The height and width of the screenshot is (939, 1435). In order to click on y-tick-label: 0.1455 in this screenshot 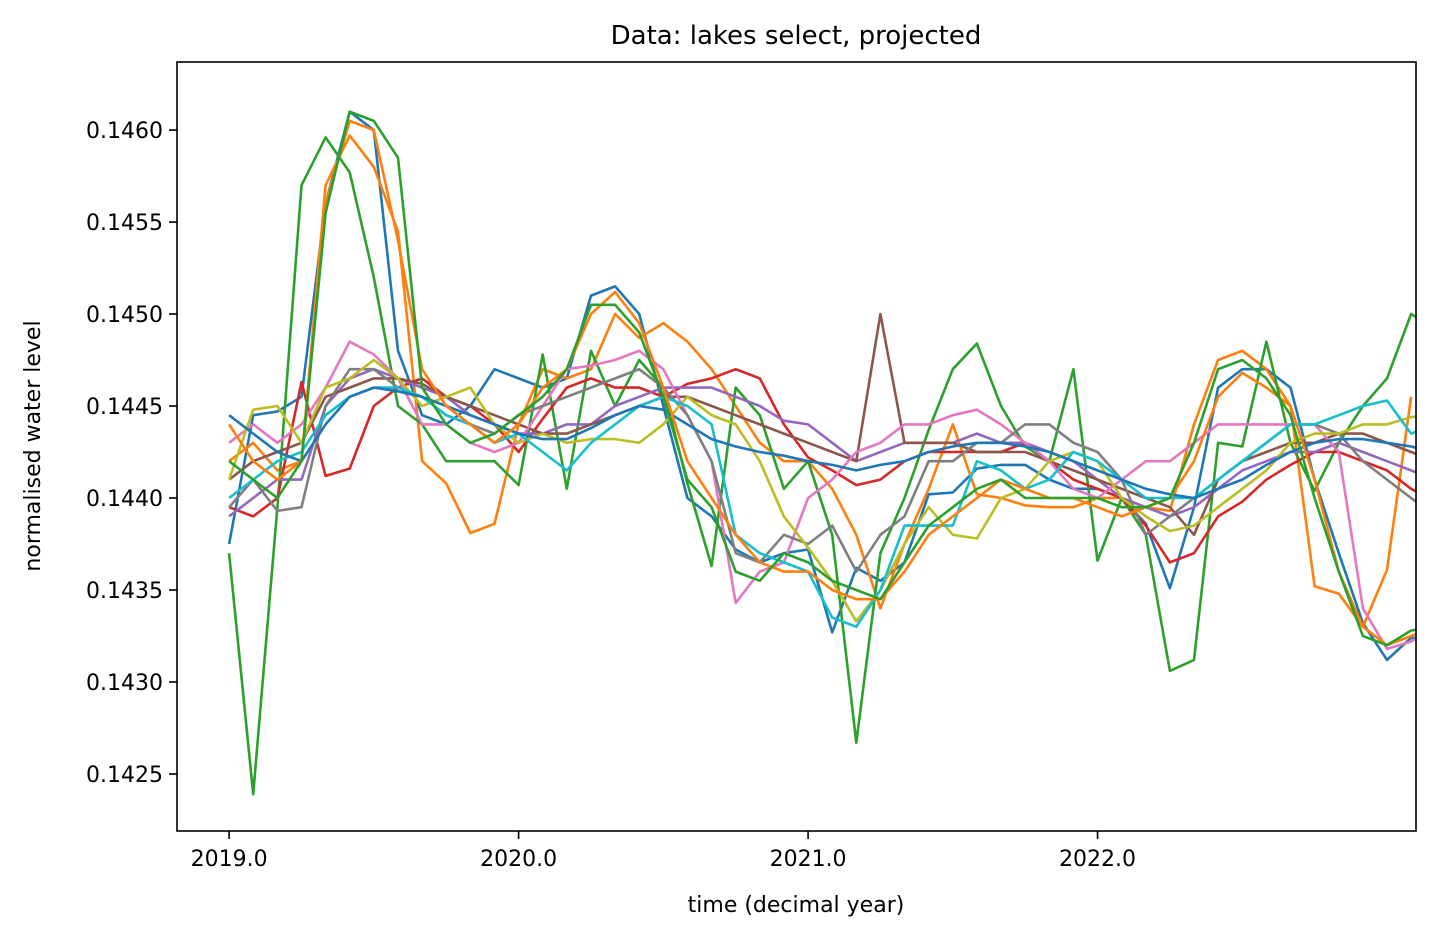, I will do `click(124, 223)`.